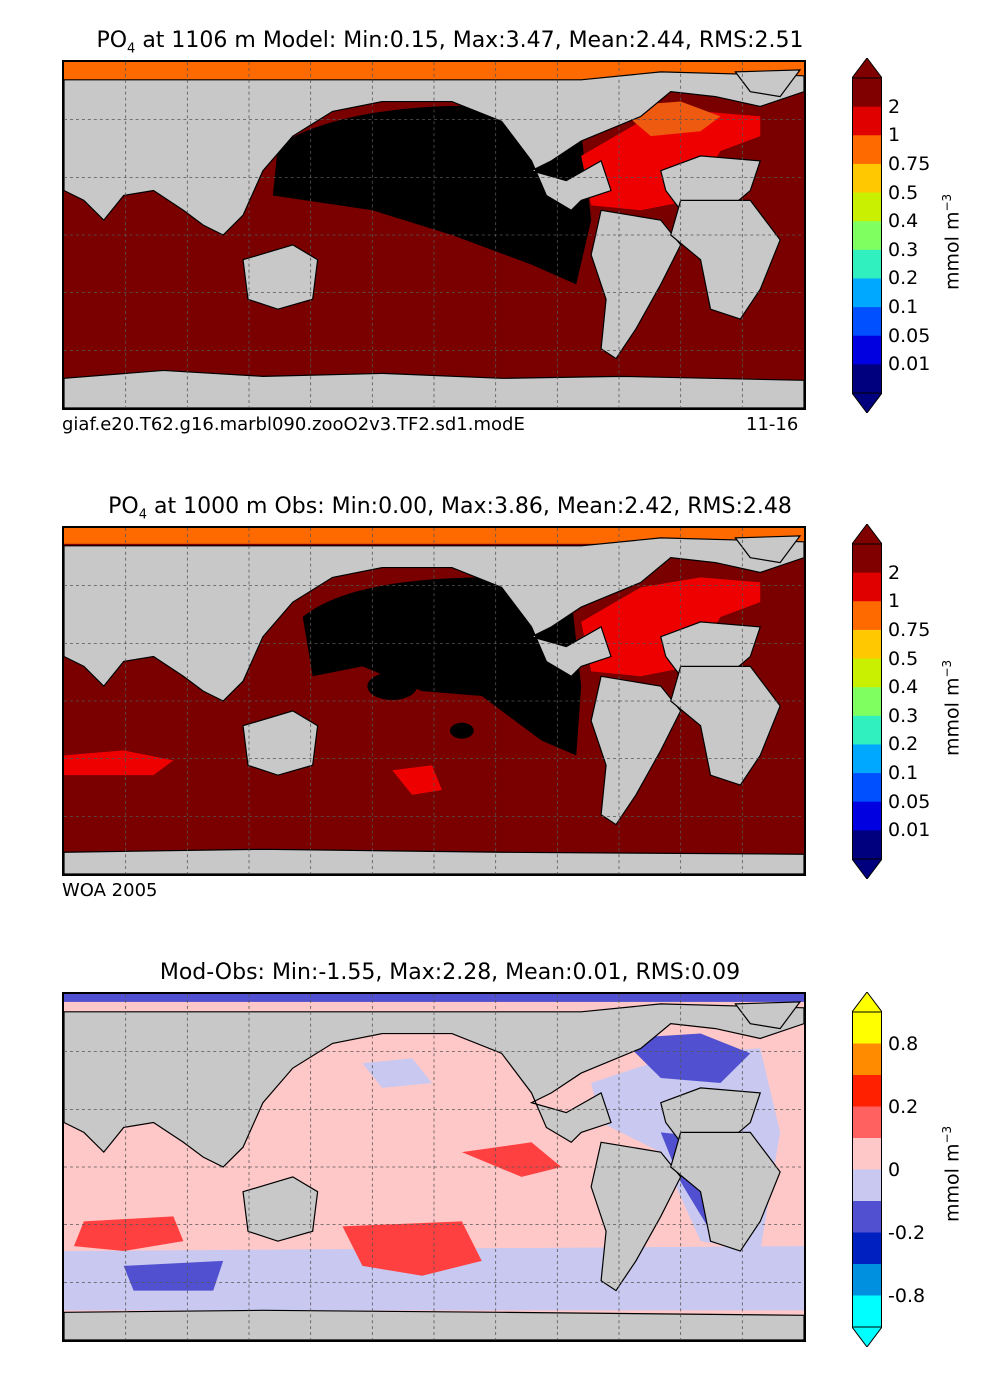  Describe the element at coordinates (952, 707) in the screenshot. I see `obs-colorbar-unit: mmol m−3` at that location.